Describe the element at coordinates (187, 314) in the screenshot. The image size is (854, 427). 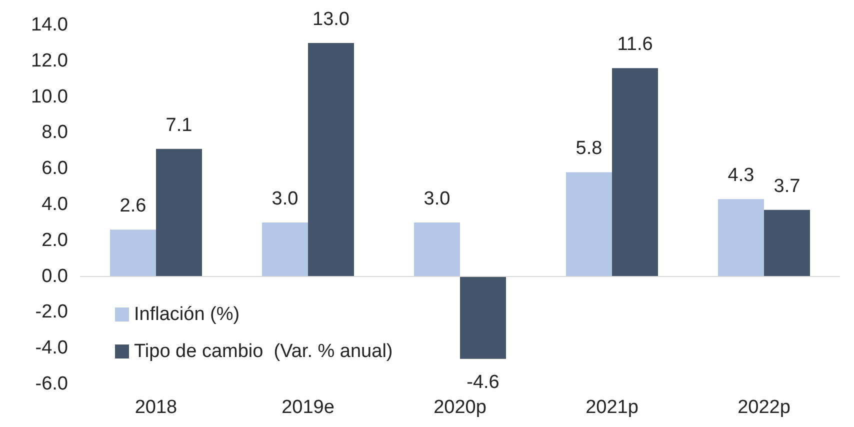
I see `legend-label: Inflación (%)` at that location.